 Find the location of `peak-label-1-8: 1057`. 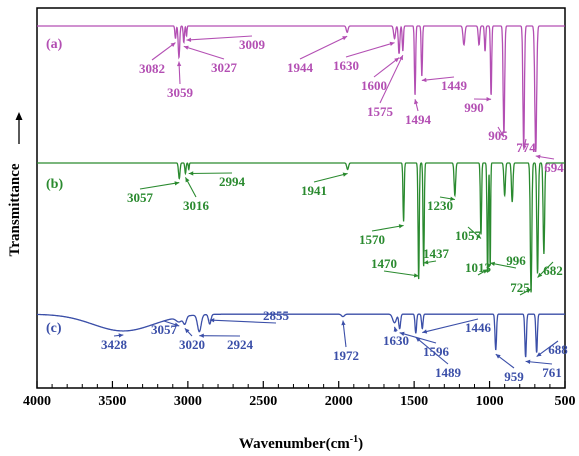

peak-label-1-8: 1057 is located at coordinates (468, 235).